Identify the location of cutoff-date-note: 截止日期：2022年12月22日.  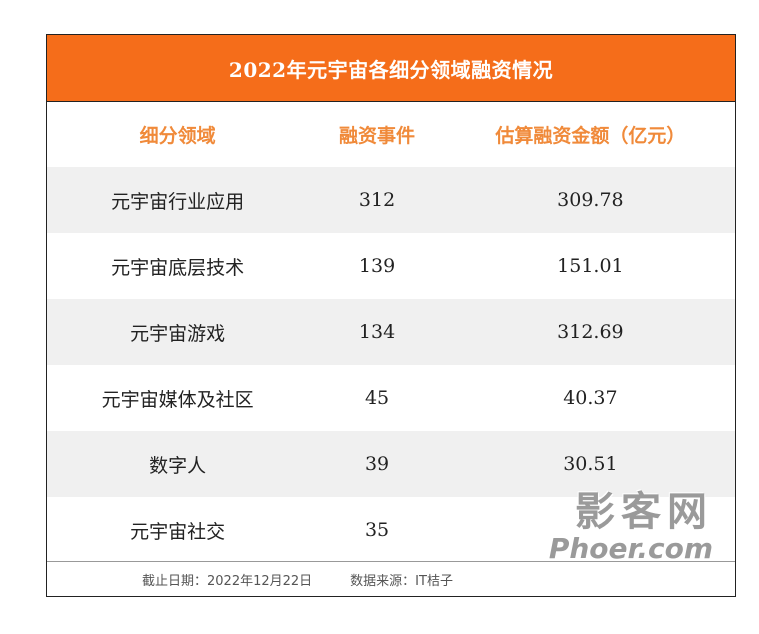
(227, 581).